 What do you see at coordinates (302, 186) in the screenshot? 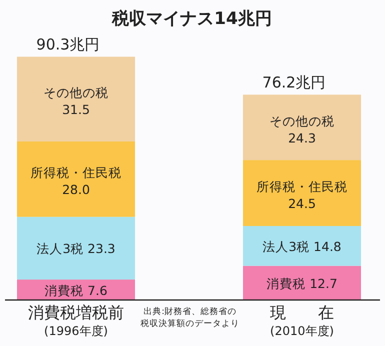
I see `text: 所得税・住民税` at bounding box center [302, 186].